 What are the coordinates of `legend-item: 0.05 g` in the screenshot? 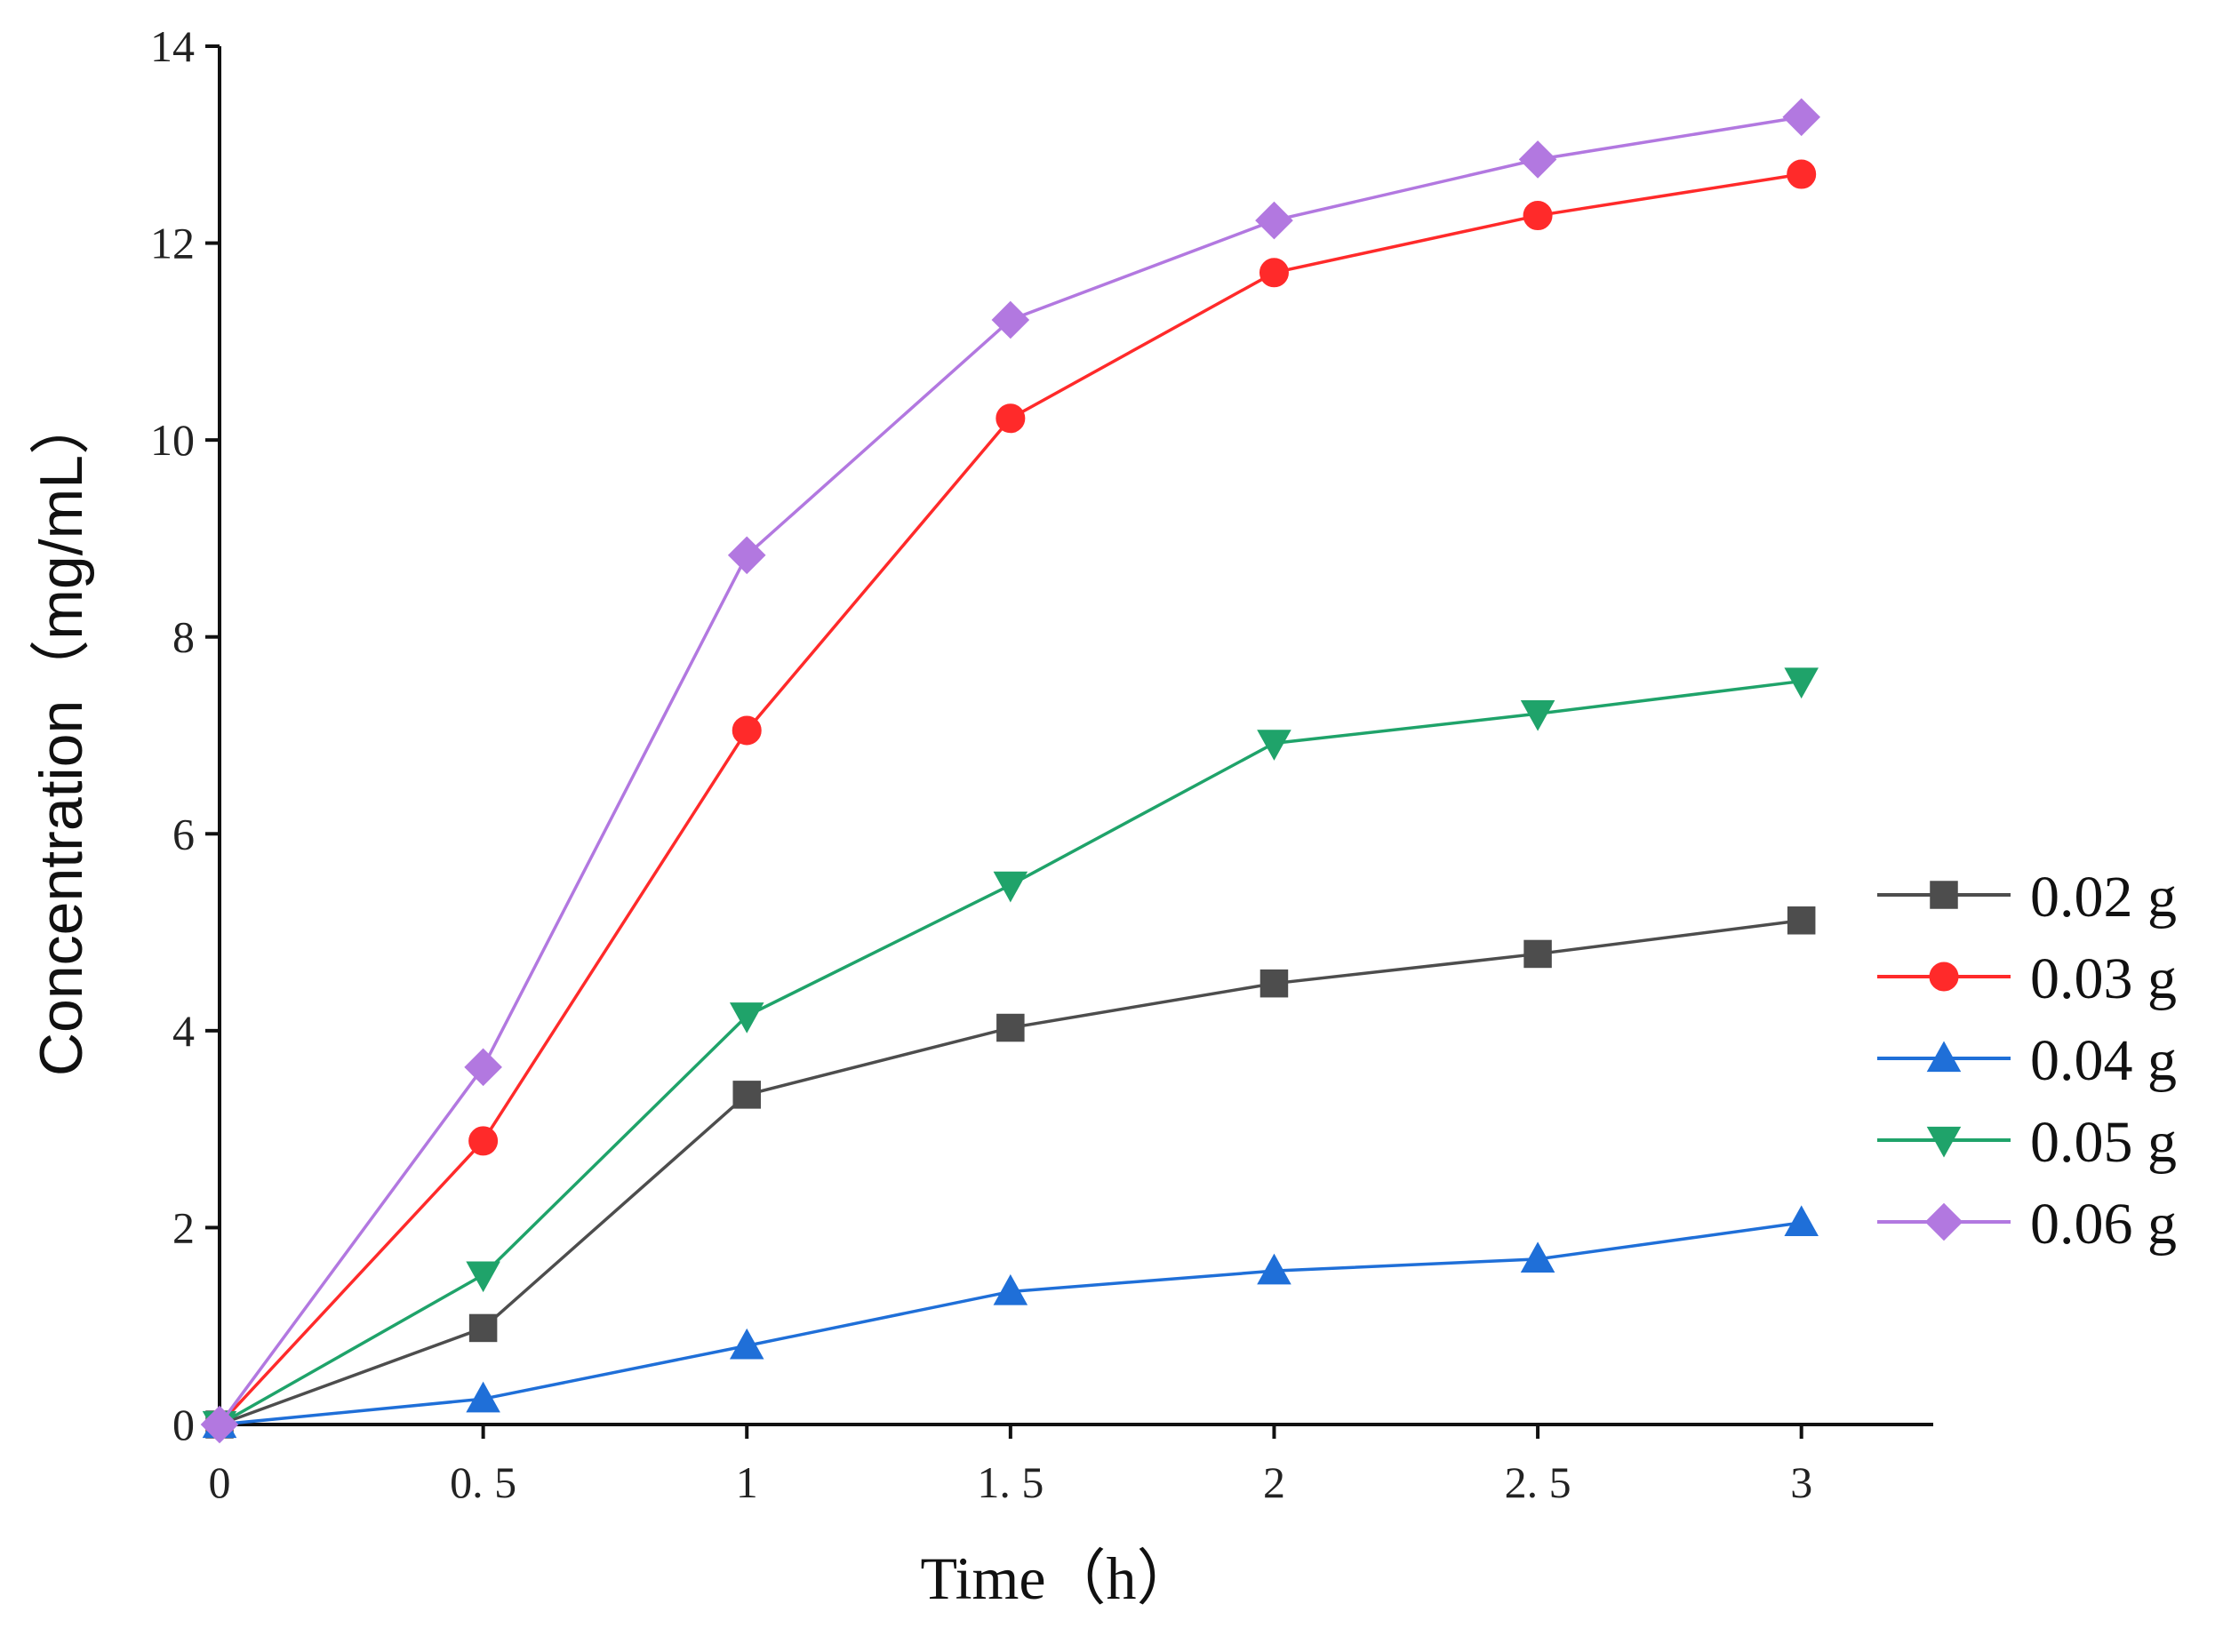 It's located at (2027, 1142).